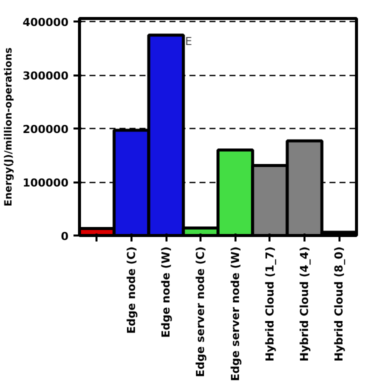 The image size is (384, 384). What do you see at coordinates (201, 312) in the screenshot?
I see `x-tick-label: Edge server node (C)` at bounding box center [201, 312].